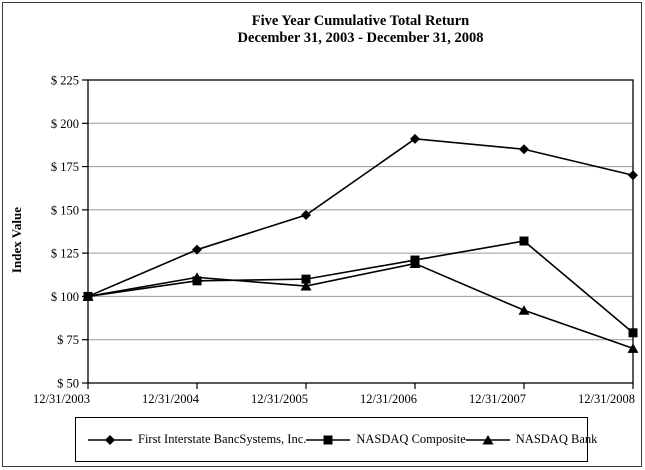 Image resolution: width=645 pixels, height=470 pixels. I want to click on x-tick-label: 12/31/2005, so click(279, 399).